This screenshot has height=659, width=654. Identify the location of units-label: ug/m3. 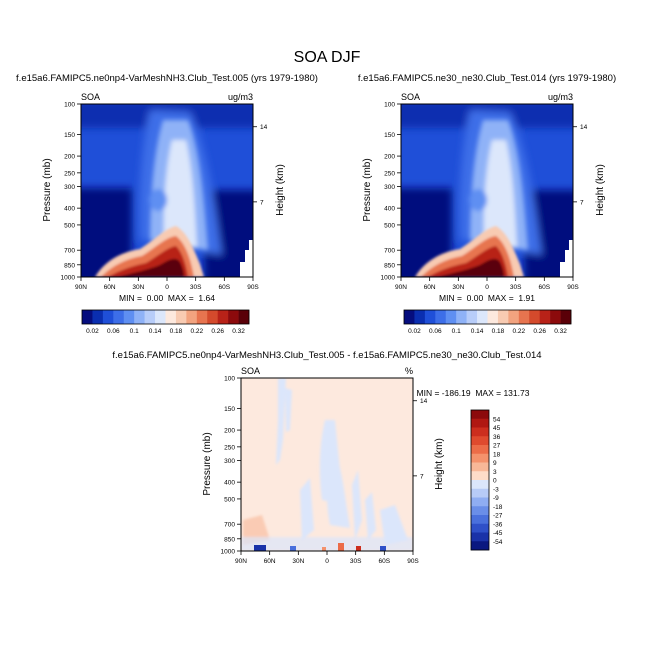
(560, 97).